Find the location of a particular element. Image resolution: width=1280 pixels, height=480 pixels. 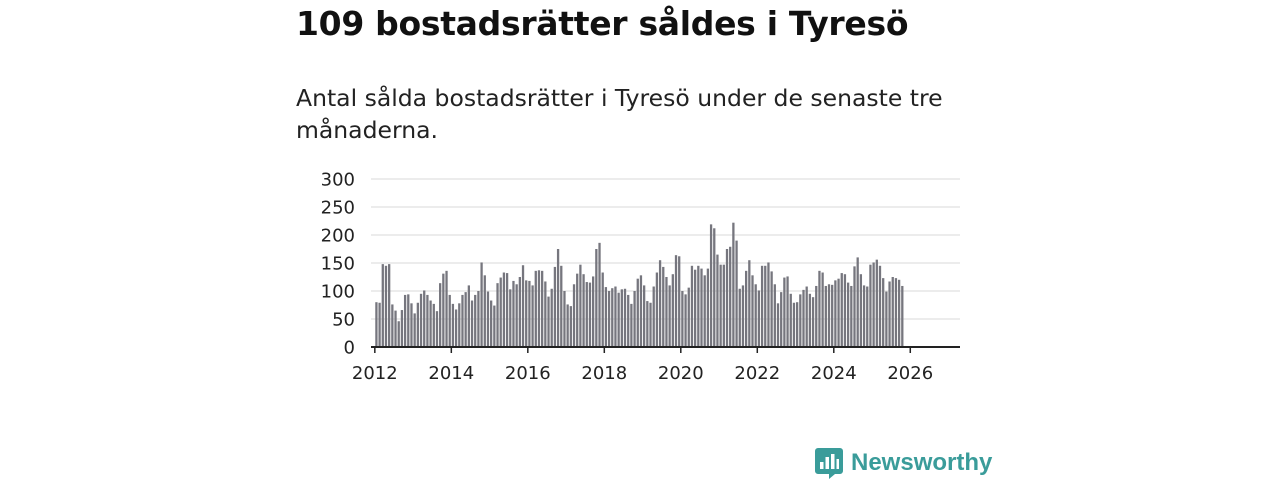

y-tick-label: 50 is located at coordinates (343, 320).